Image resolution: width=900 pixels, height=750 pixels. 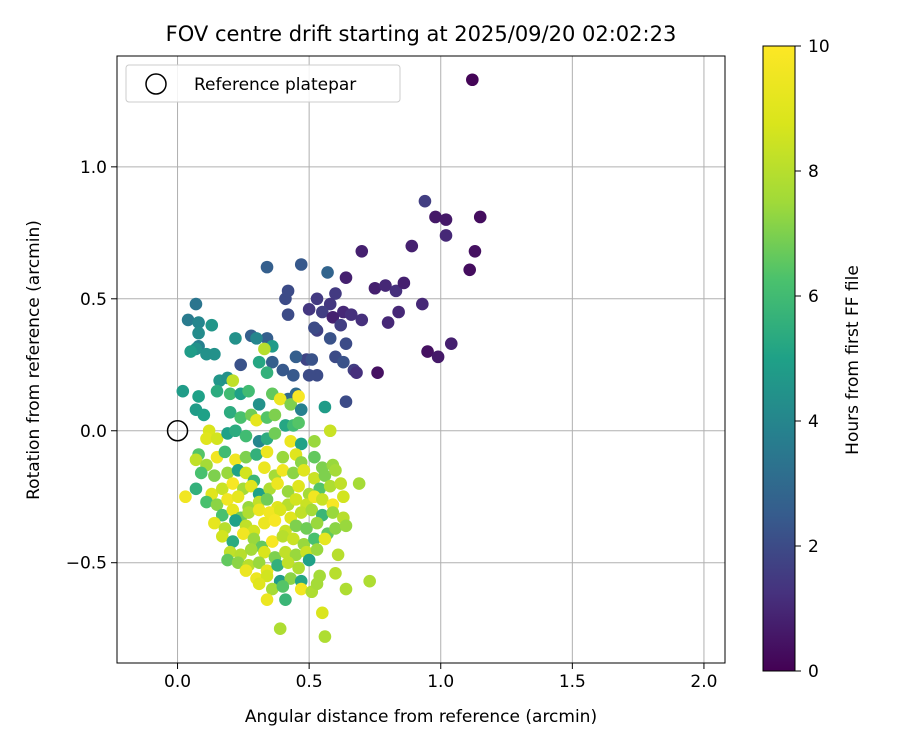 I want to click on y-tick-label: −0.5, so click(x=86, y=564).